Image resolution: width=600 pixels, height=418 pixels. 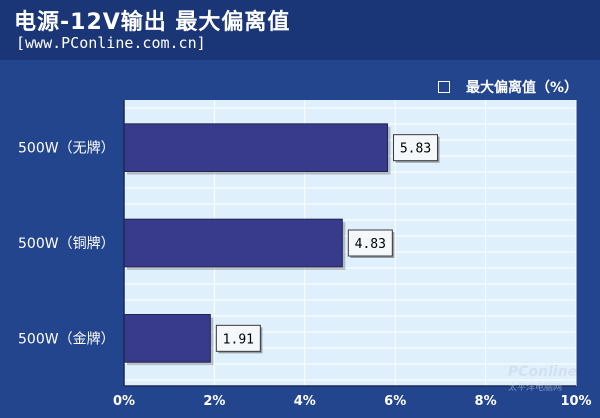 I want to click on x-tick-label: 10%, so click(x=575, y=401).